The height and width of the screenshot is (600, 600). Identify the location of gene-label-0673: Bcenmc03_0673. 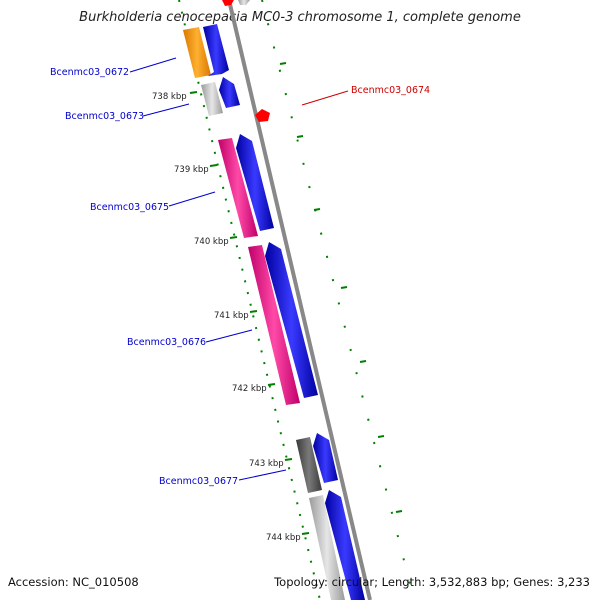
(104, 116).